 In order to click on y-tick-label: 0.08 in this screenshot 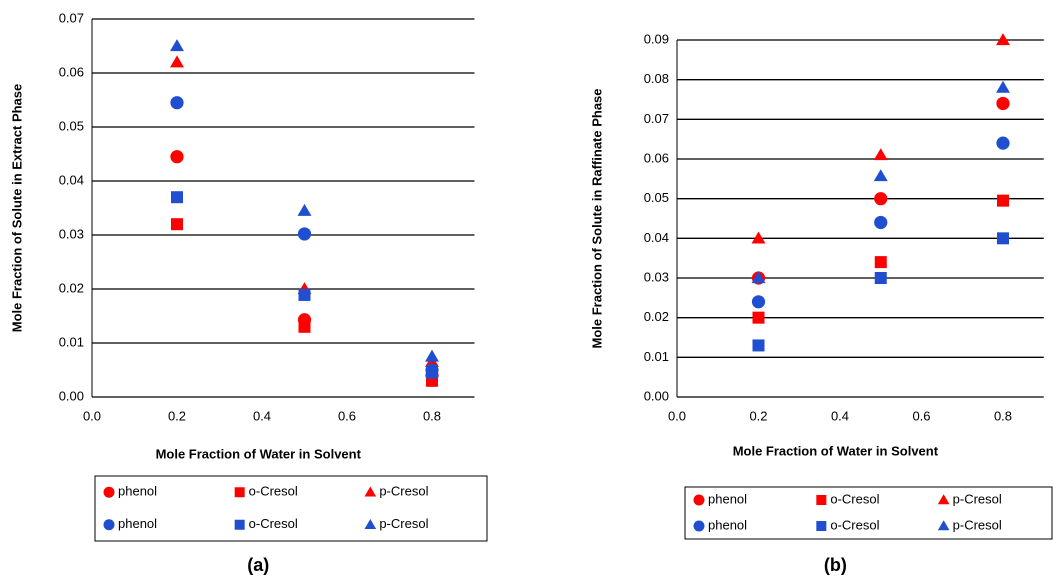, I will do `click(656, 78)`.